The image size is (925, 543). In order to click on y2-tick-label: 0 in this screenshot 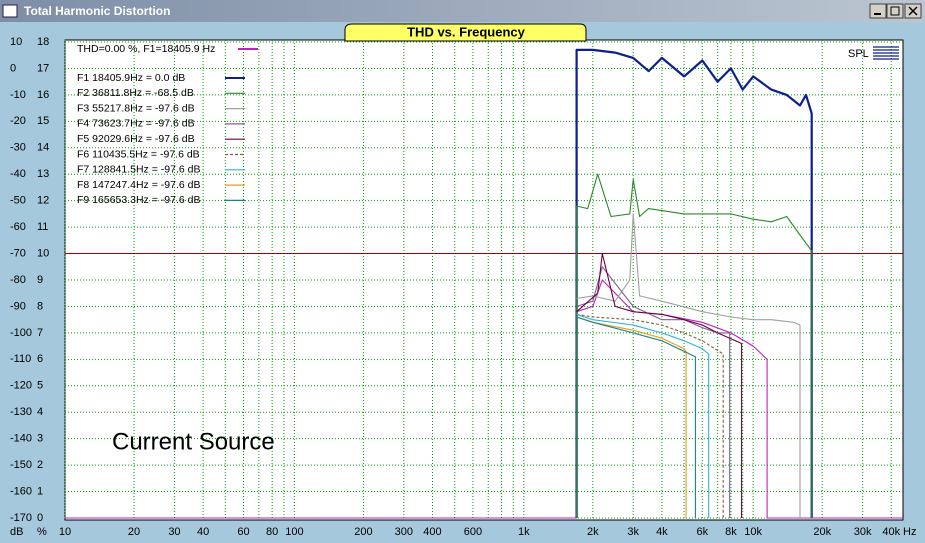, I will do `click(40, 518)`.